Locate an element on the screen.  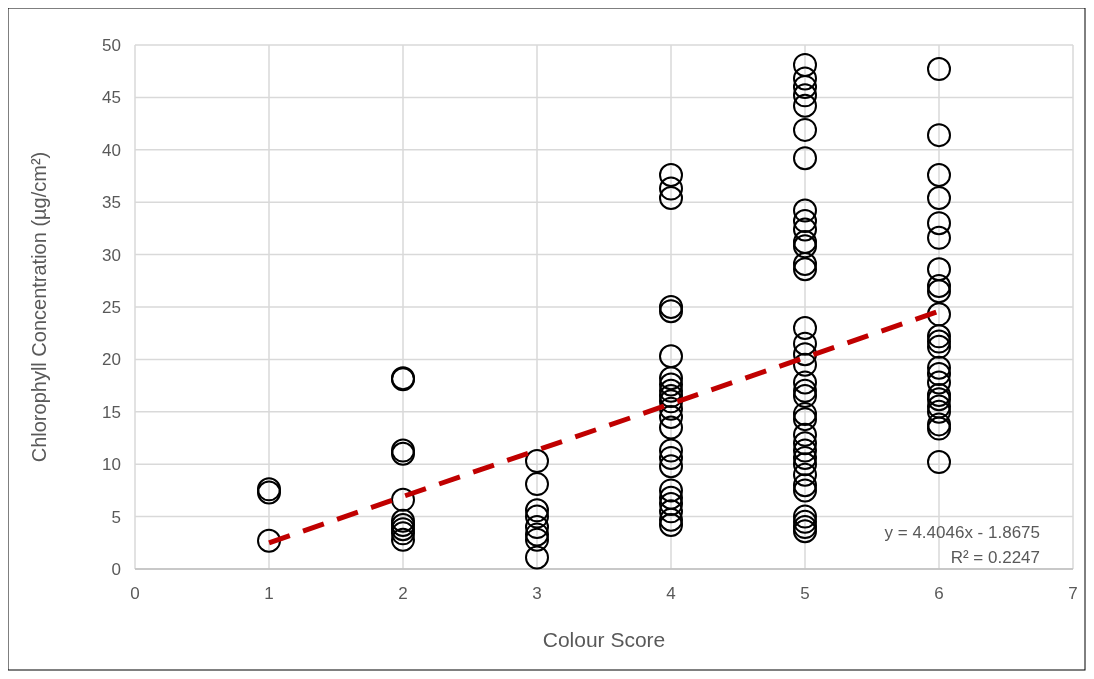
y-tick-label: 30 is located at coordinates (111, 255).